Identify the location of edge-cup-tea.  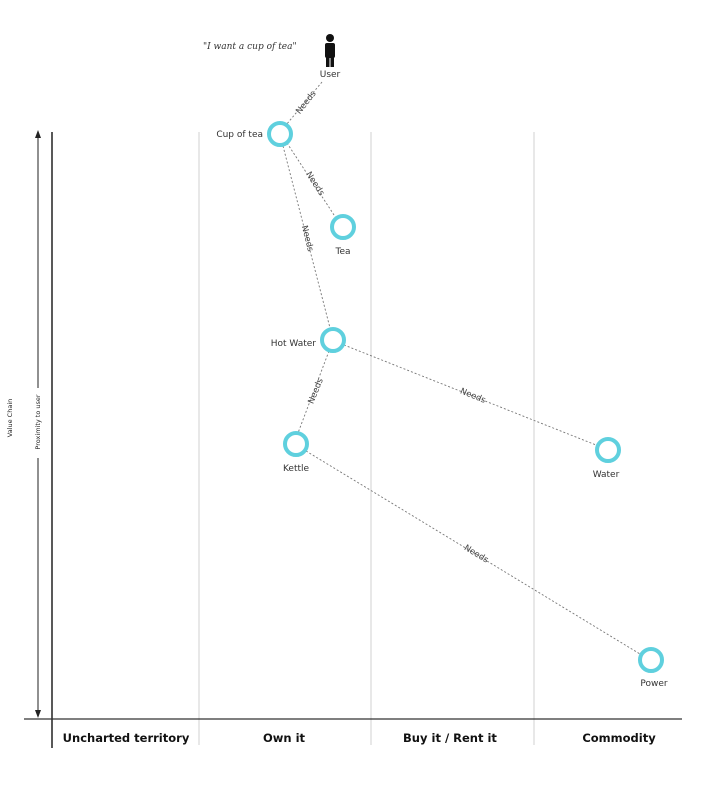
(311, 180).